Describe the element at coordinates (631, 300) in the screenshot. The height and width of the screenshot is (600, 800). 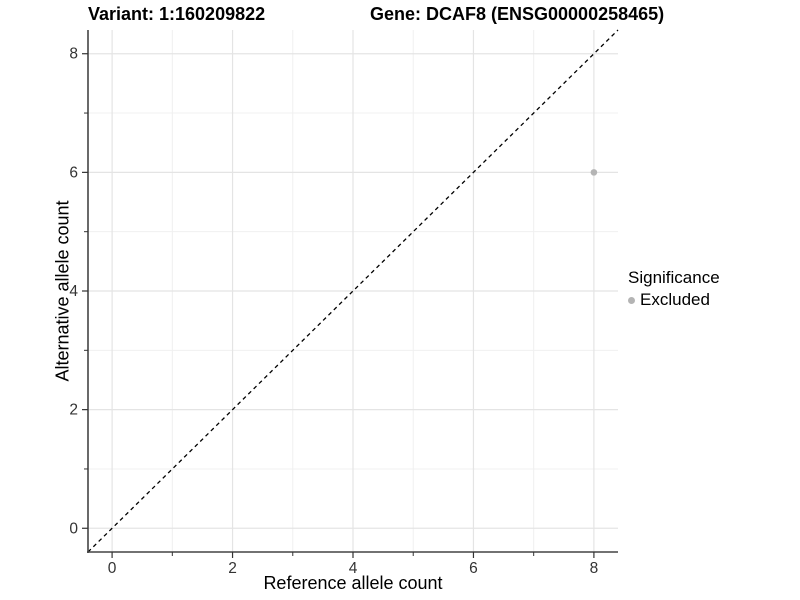
I see `legend-circle-marker-icon` at that location.